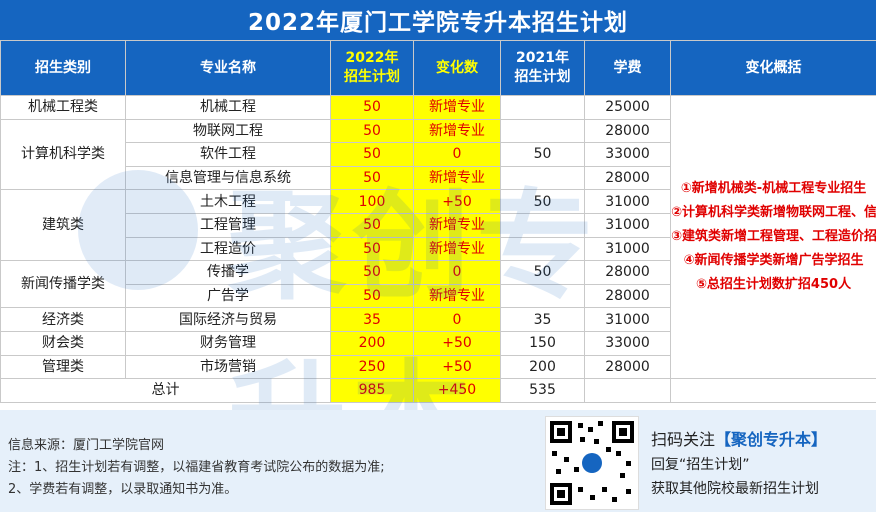  I want to click on total-change: +450, so click(457, 391).